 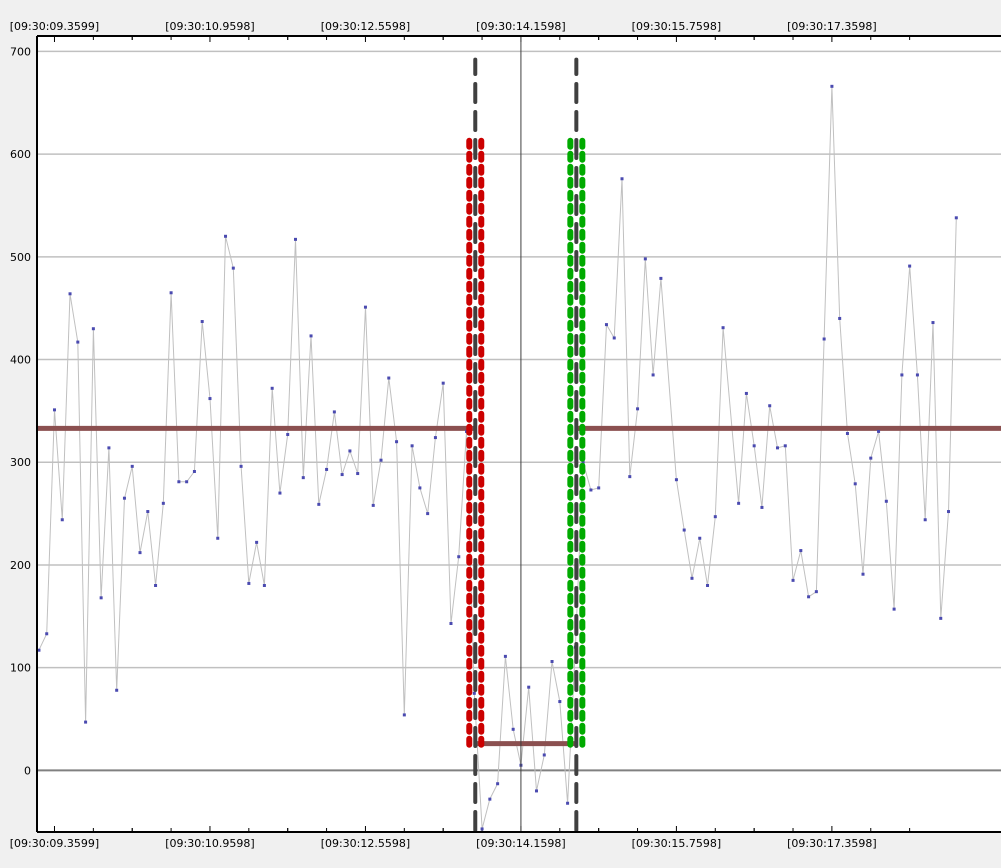 I want to click on y-tick-label: 300, so click(x=20, y=462).